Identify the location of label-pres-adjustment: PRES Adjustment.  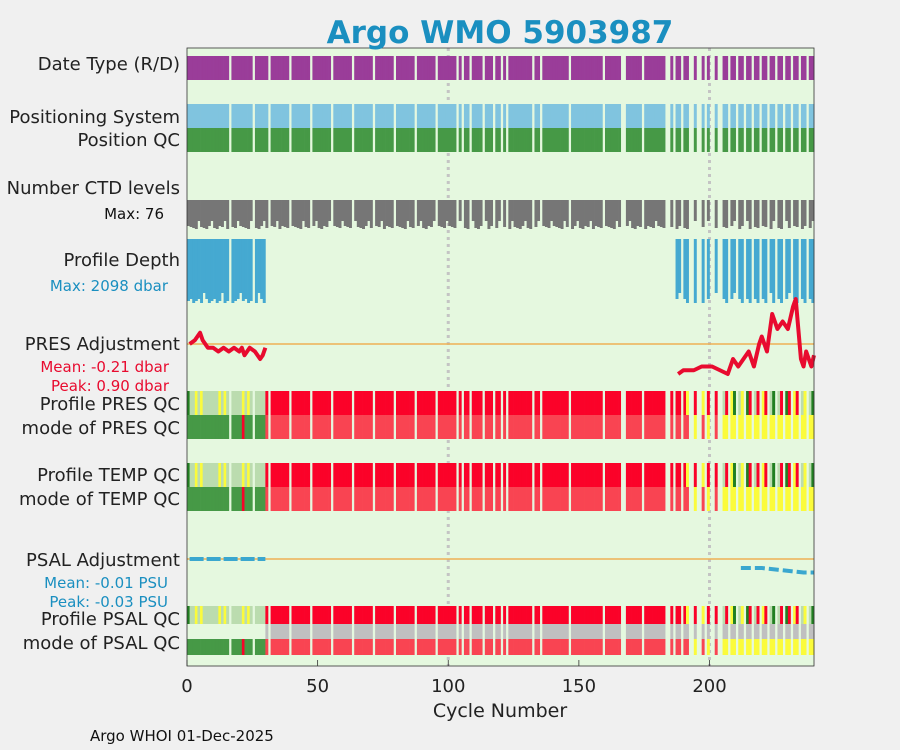
(102, 344).